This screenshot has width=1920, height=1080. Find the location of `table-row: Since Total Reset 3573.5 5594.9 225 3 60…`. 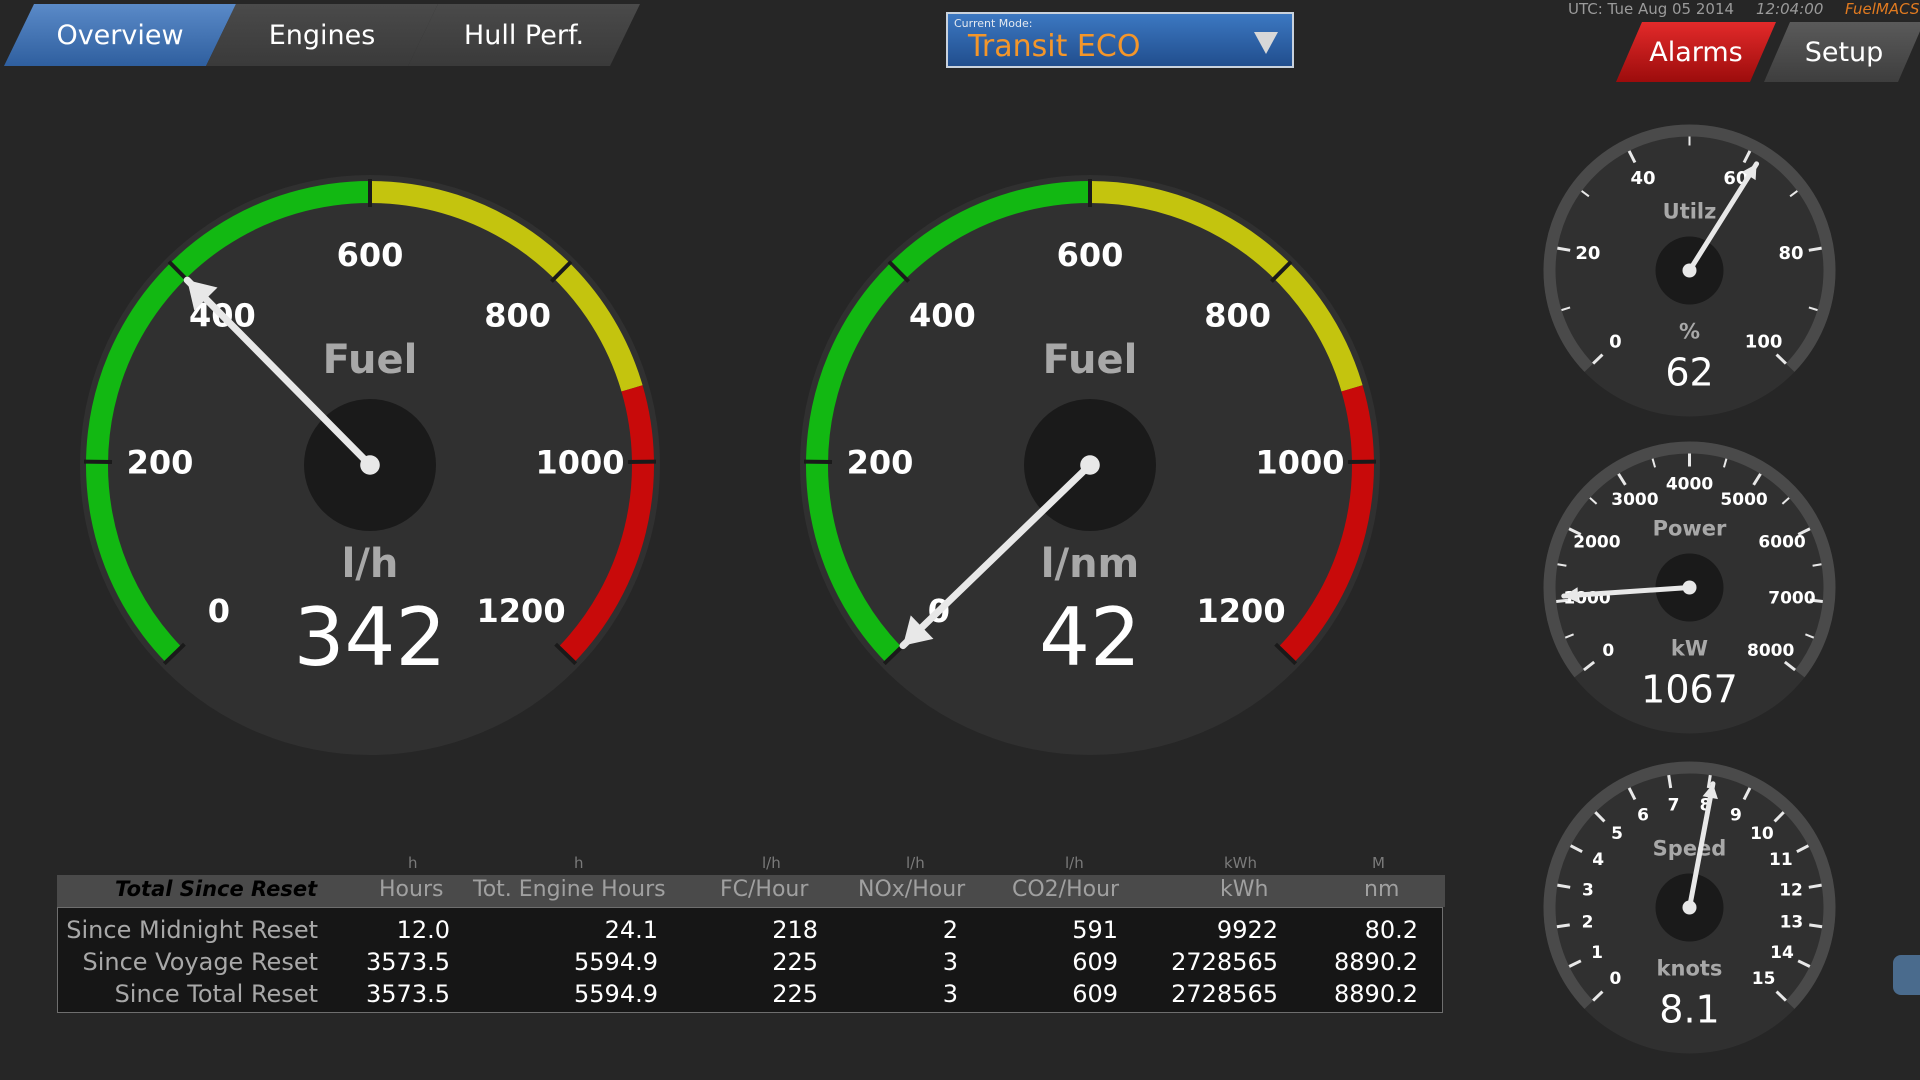

table-row: Since Total Reset 3573.5 5594.9 225 3 60… is located at coordinates (750, 996).